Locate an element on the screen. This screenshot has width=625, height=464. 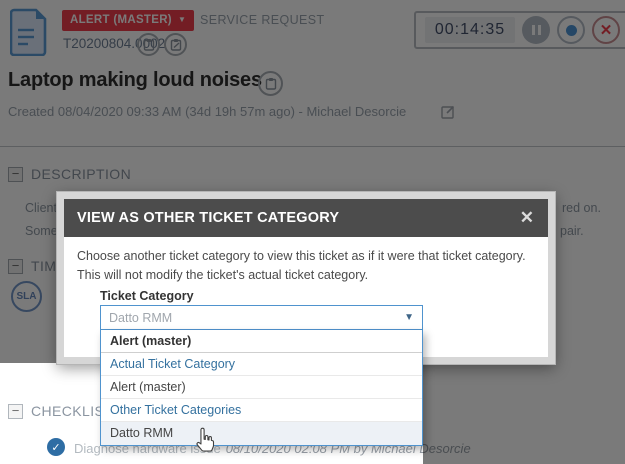
modal-title: VIEW AS OTHER TICKET CATEGORY is located at coordinates (208, 218).